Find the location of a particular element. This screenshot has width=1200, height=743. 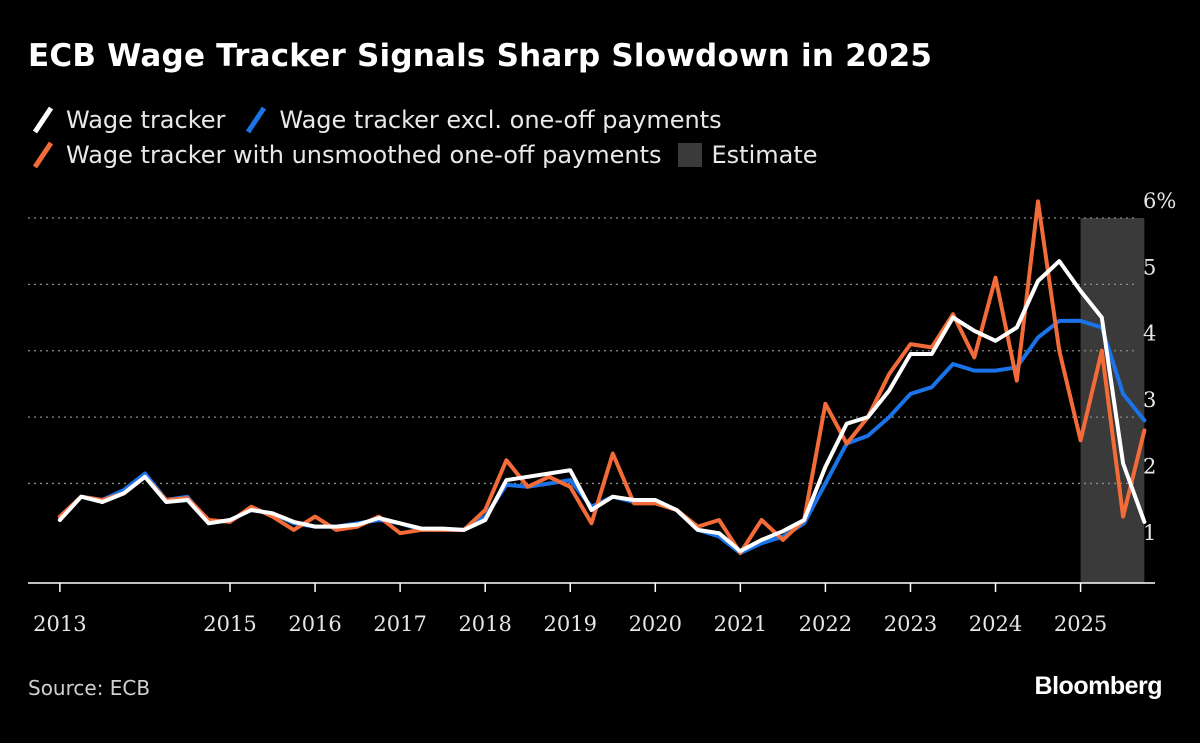

x-tick-label: 2017 is located at coordinates (399, 624).